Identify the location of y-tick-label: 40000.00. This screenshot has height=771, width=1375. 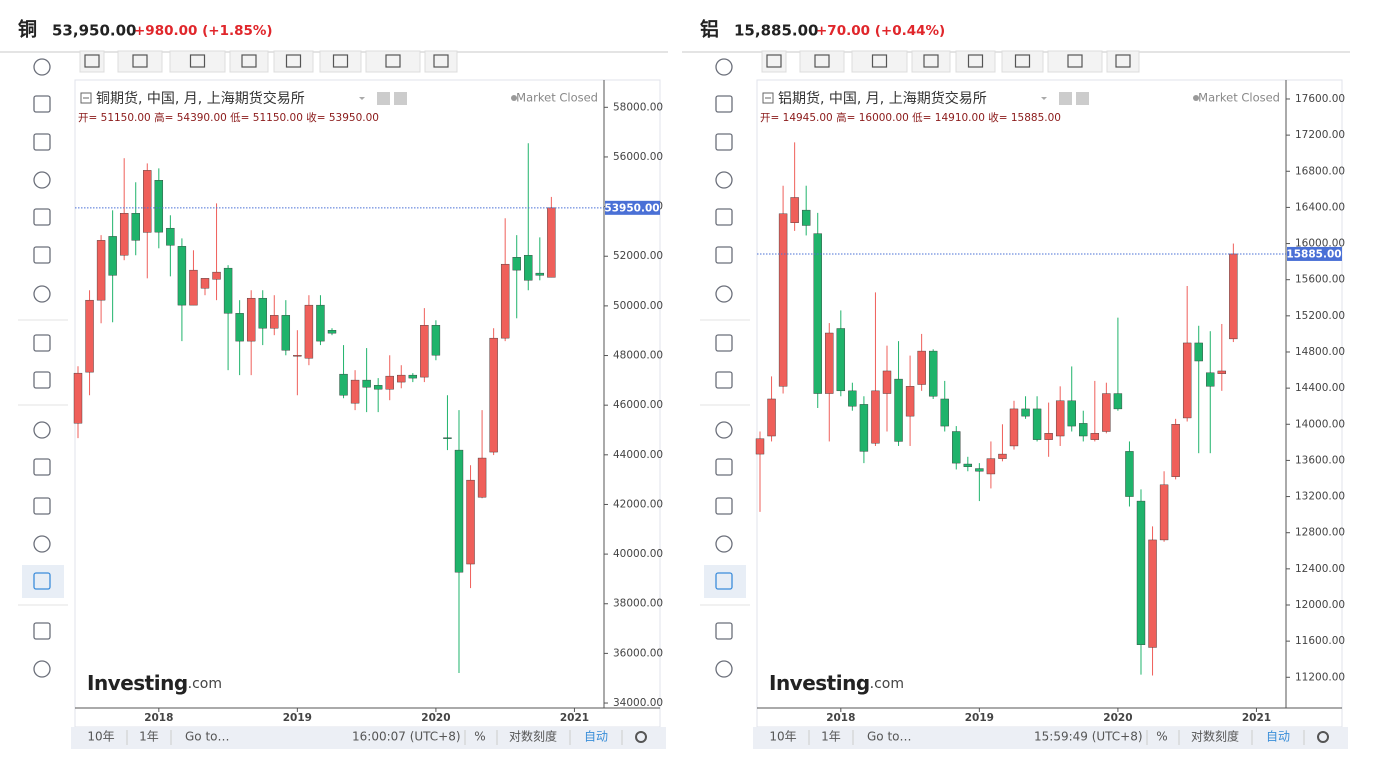
(638, 554).